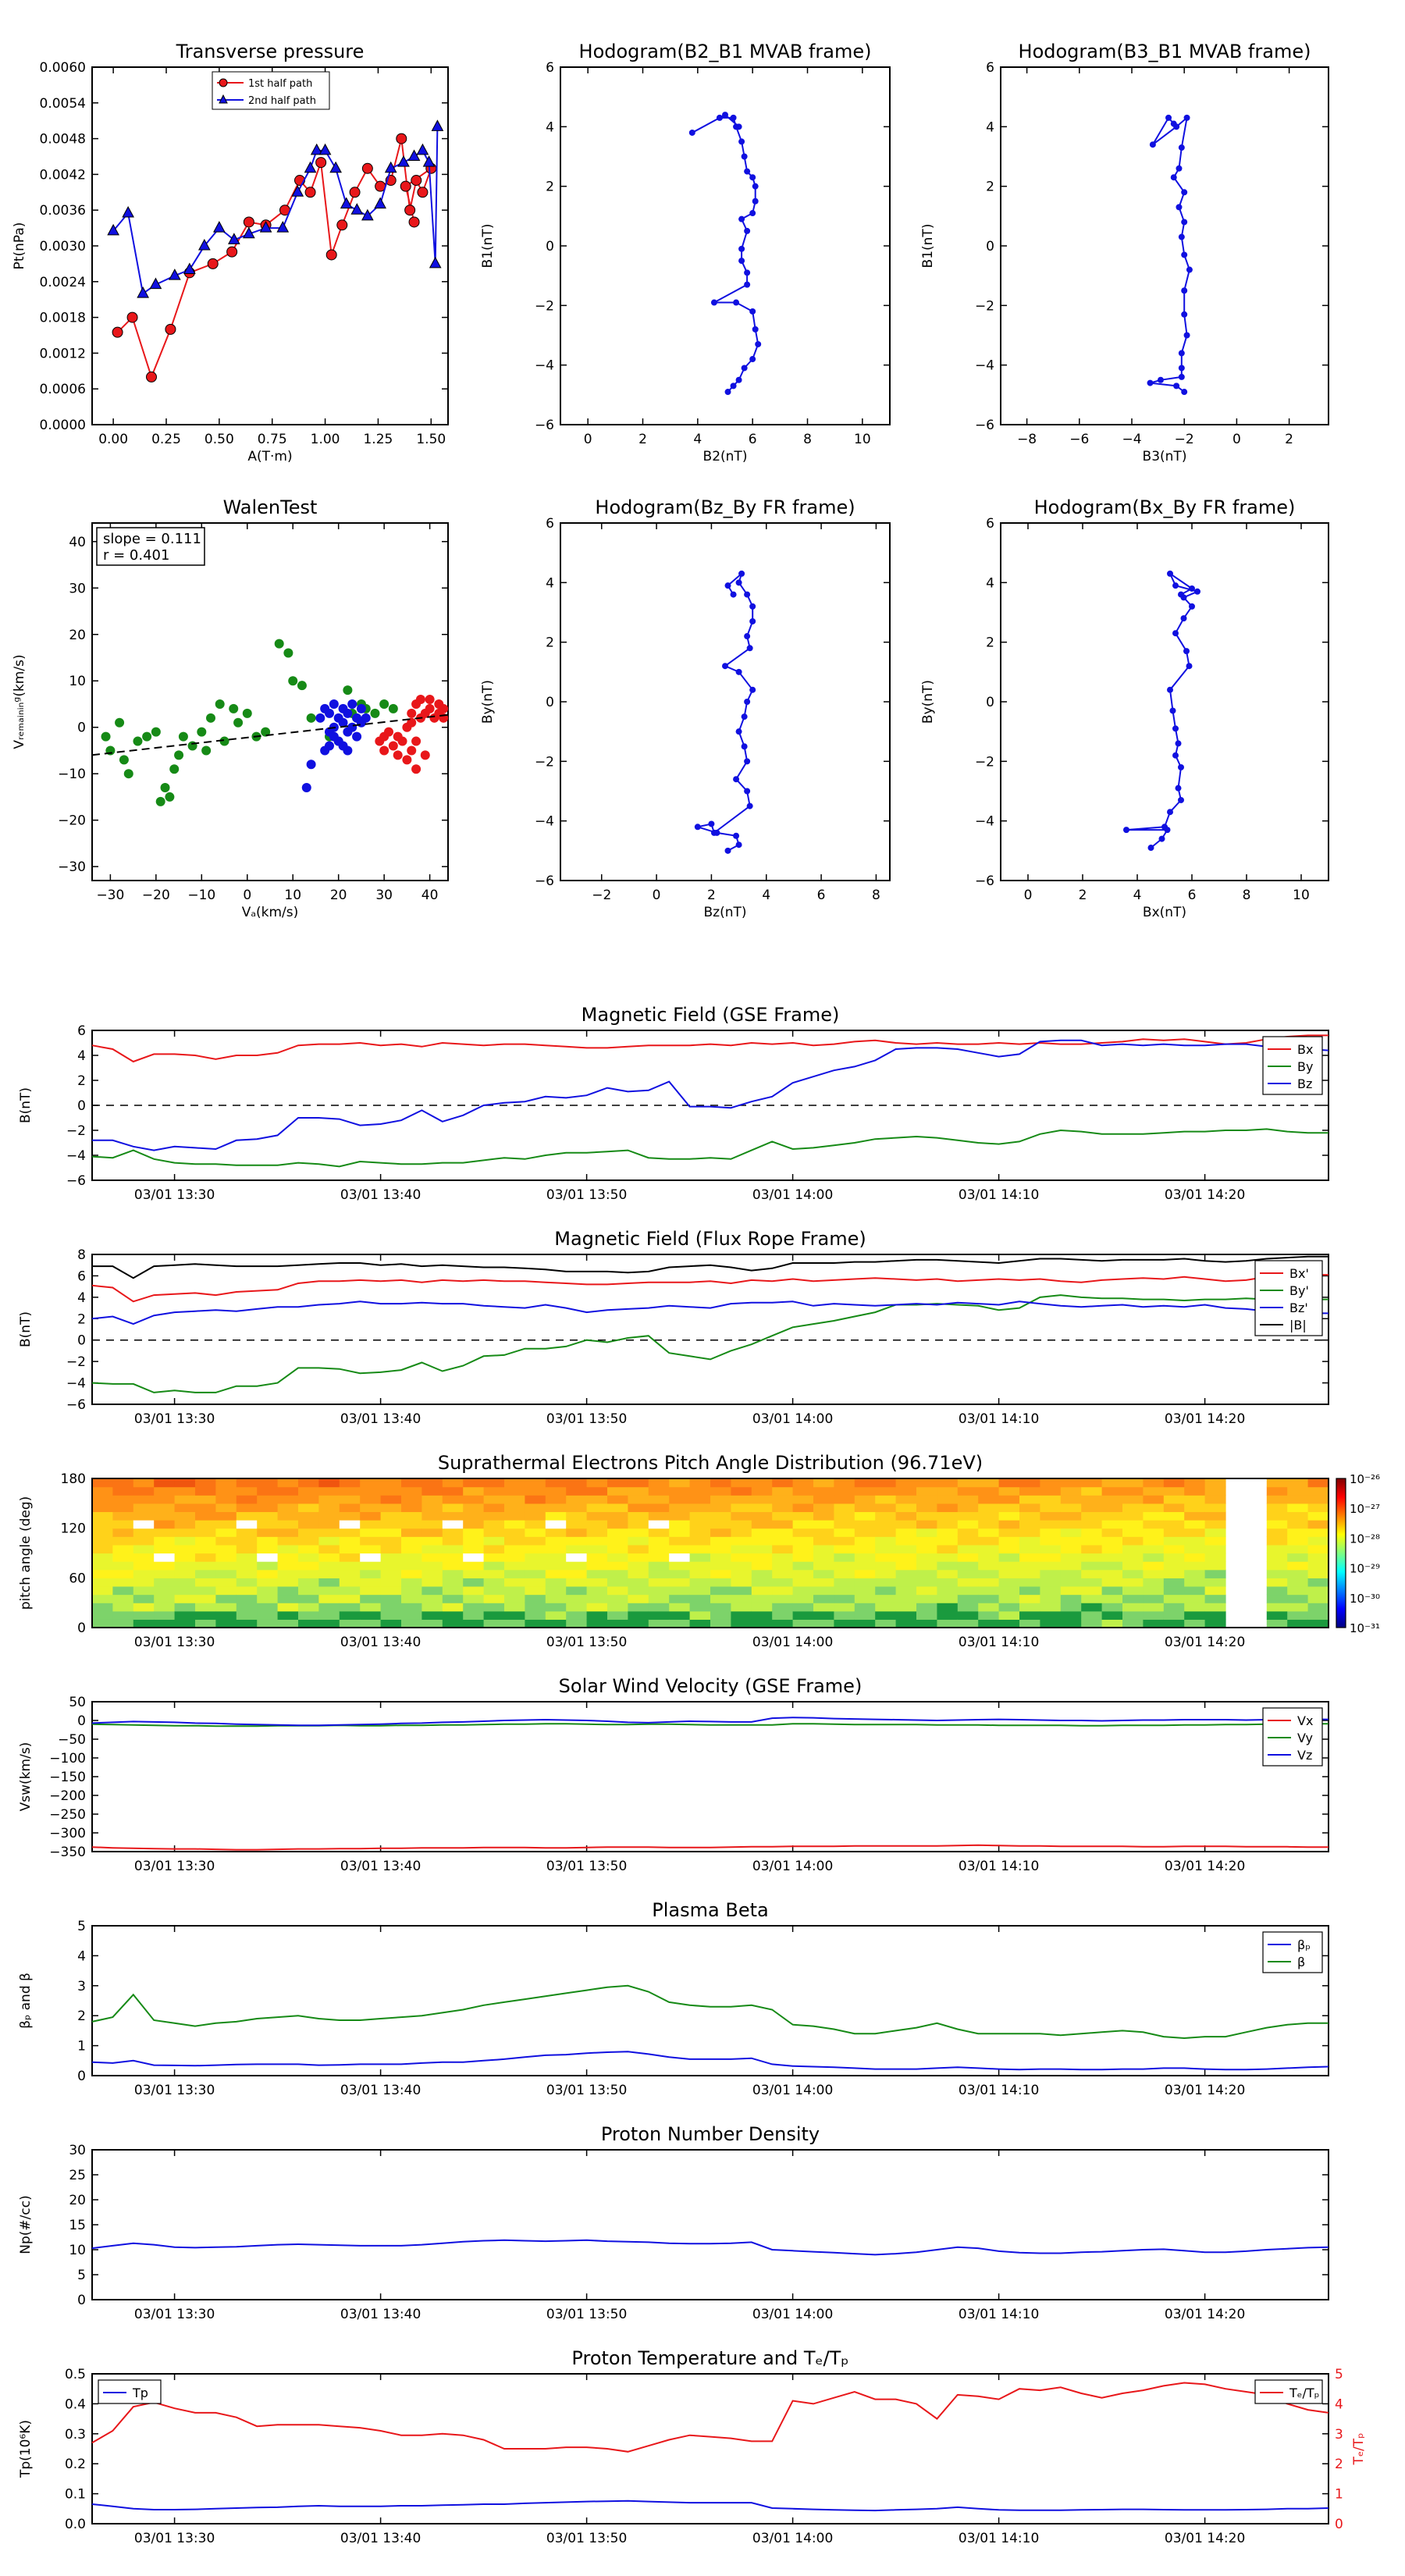  What do you see at coordinates (710, 1239) in the screenshot?
I see `mag_fr-title: Magnetic Field (Flux Rope Frame)` at bounding box center [710, 1239].